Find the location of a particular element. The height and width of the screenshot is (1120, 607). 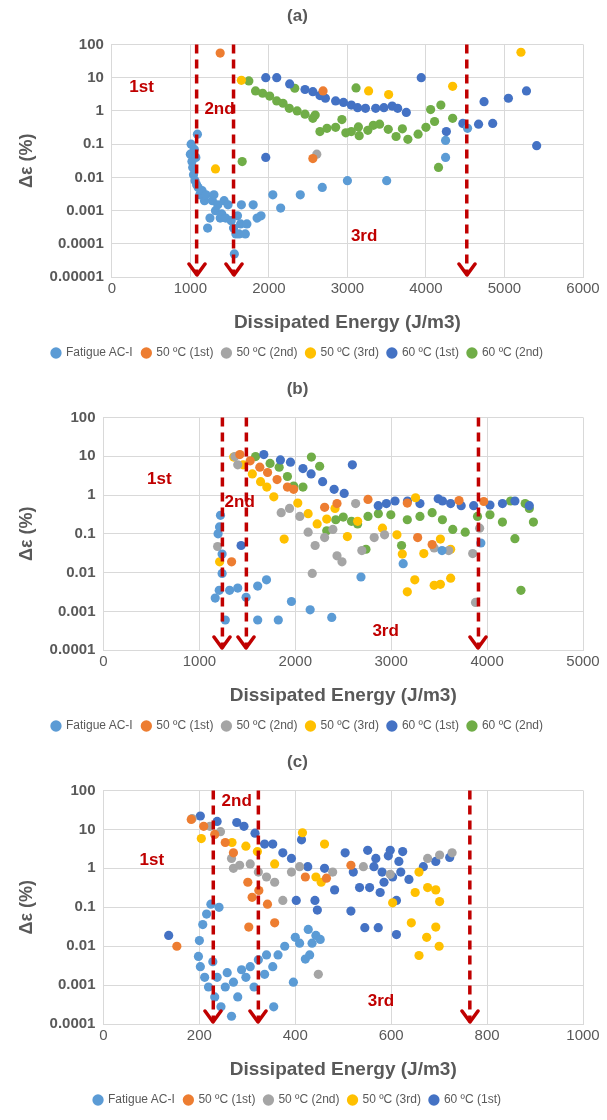

legend-label: 50 ºC (1st) is located at coordinates (185, 352).